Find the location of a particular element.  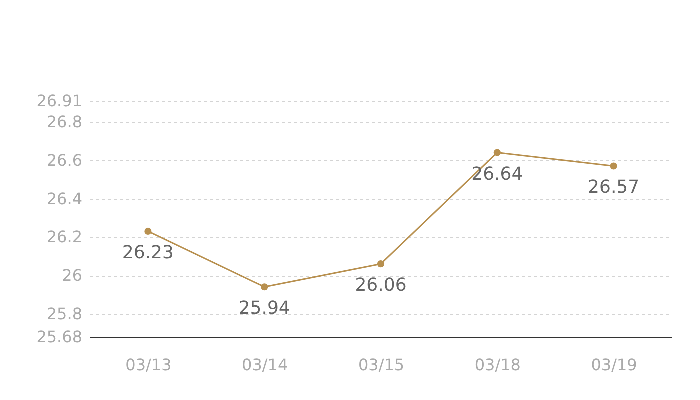

y-tick-label: 26 is located at coordinates (72, 276).